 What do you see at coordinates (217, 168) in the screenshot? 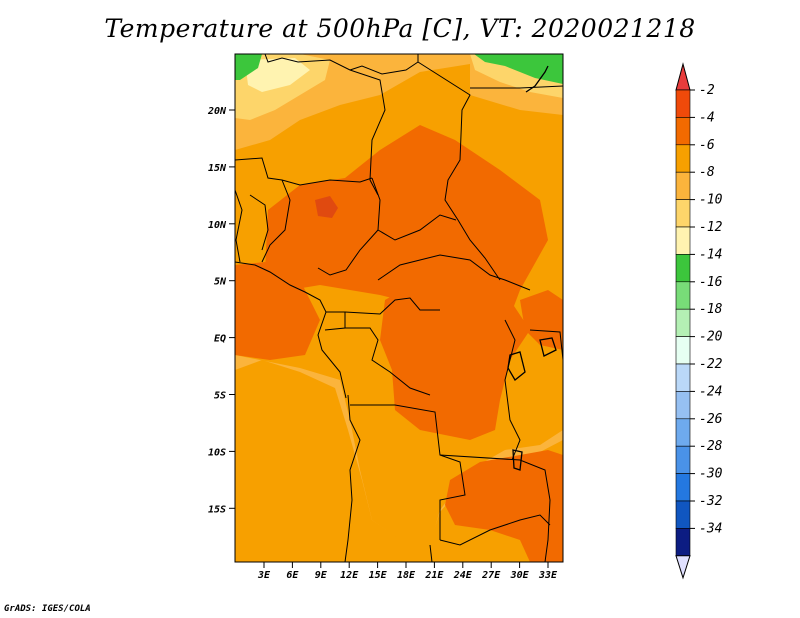
I see `lat-tick-label: 15N` at bounding box center [217, 168].